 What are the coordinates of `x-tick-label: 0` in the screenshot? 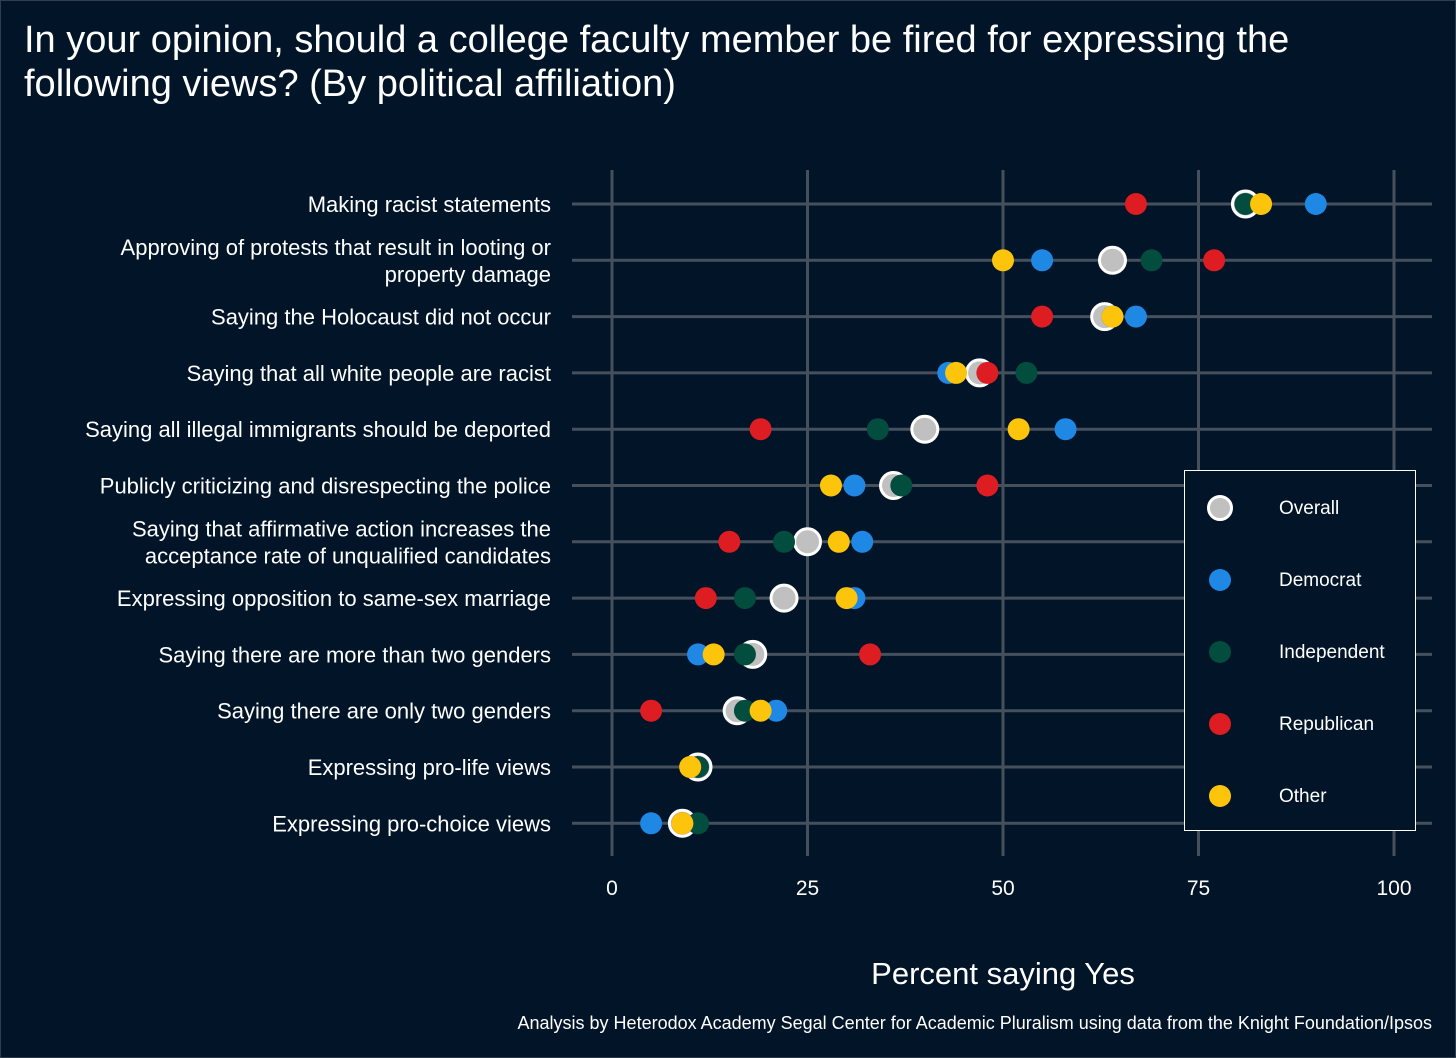 It's located at (612, 888).